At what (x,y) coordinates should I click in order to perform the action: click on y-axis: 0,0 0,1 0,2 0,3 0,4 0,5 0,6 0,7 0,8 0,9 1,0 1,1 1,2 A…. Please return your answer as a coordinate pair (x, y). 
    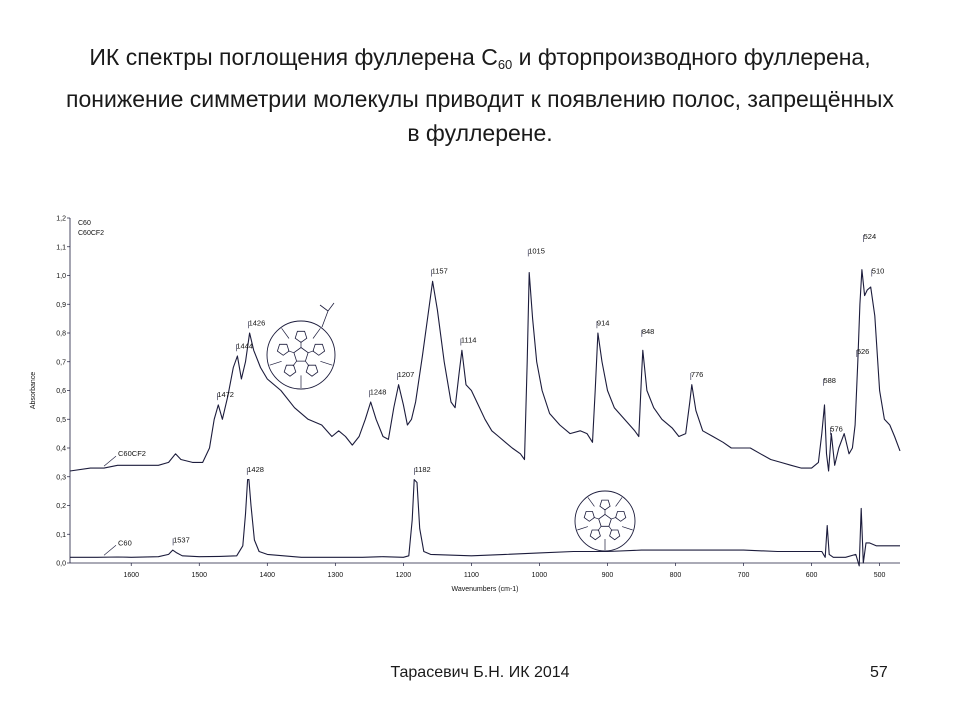
    Looking at the image, I should click on (50, 392).